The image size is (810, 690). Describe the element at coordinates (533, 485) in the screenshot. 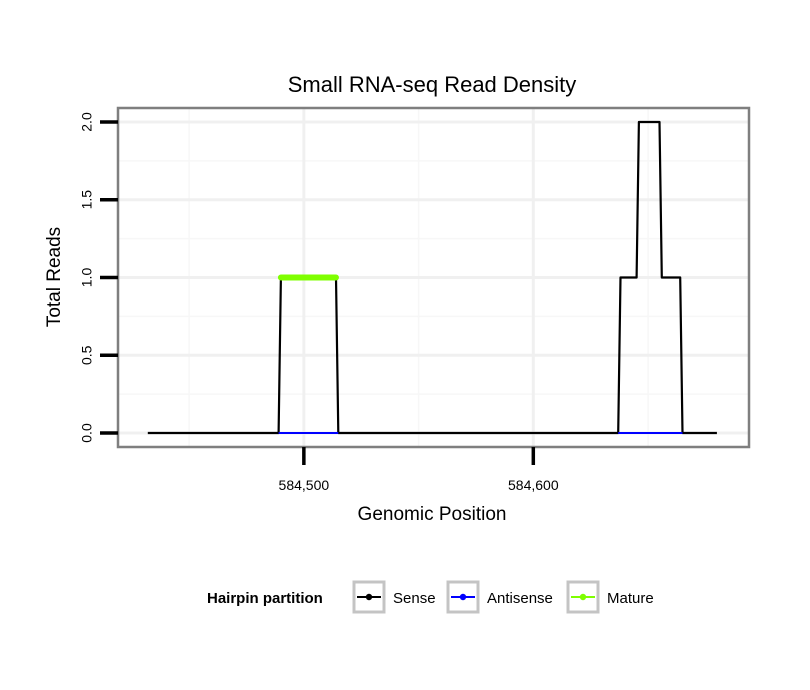

I see `x-tick-label: 584,600` at that location.